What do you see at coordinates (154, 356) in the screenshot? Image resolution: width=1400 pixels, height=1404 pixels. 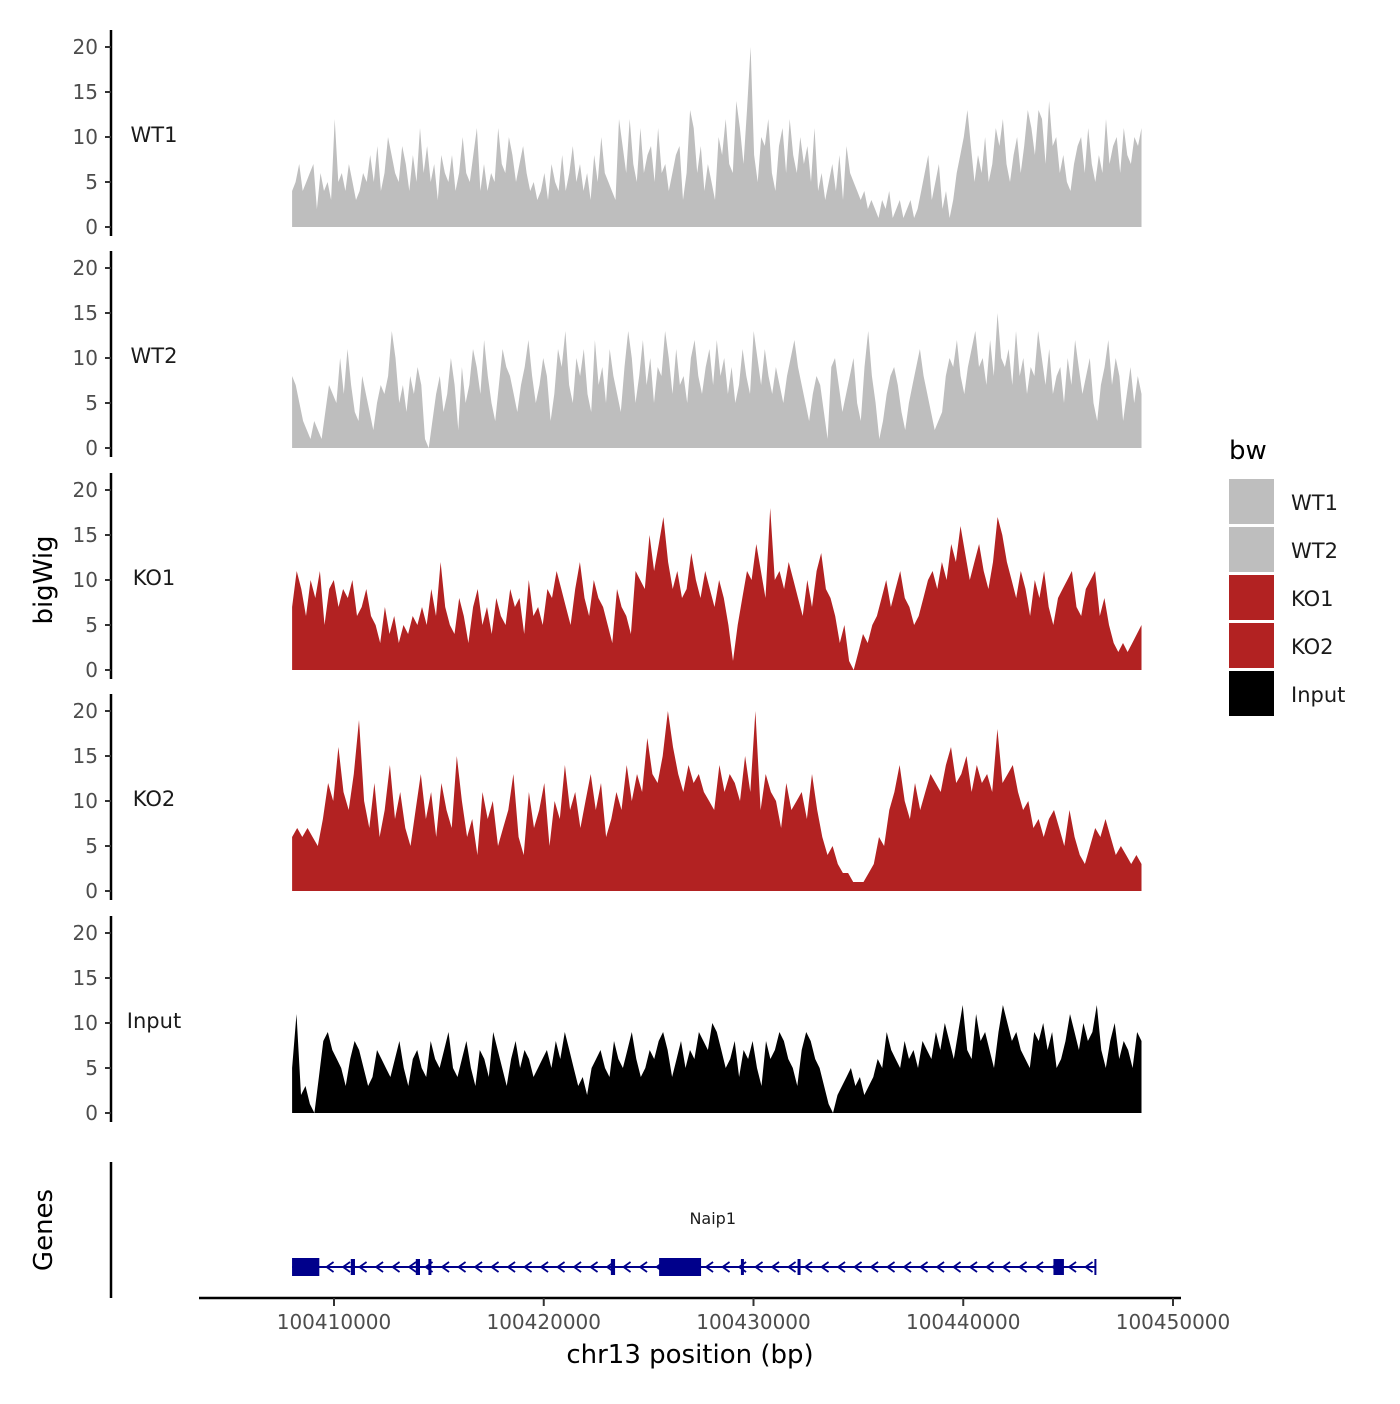 I see `track-label-wt2: WT2` at bounding box center [154, 356].